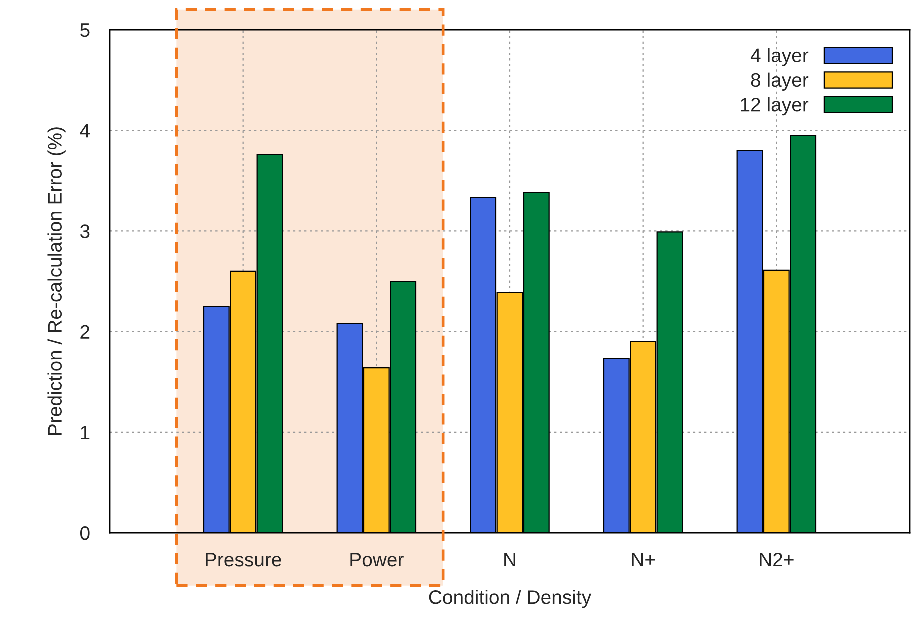  Describe the element at coordinates (85, 231) in the screenshot. I see `y-tick-label: 3` at that location.